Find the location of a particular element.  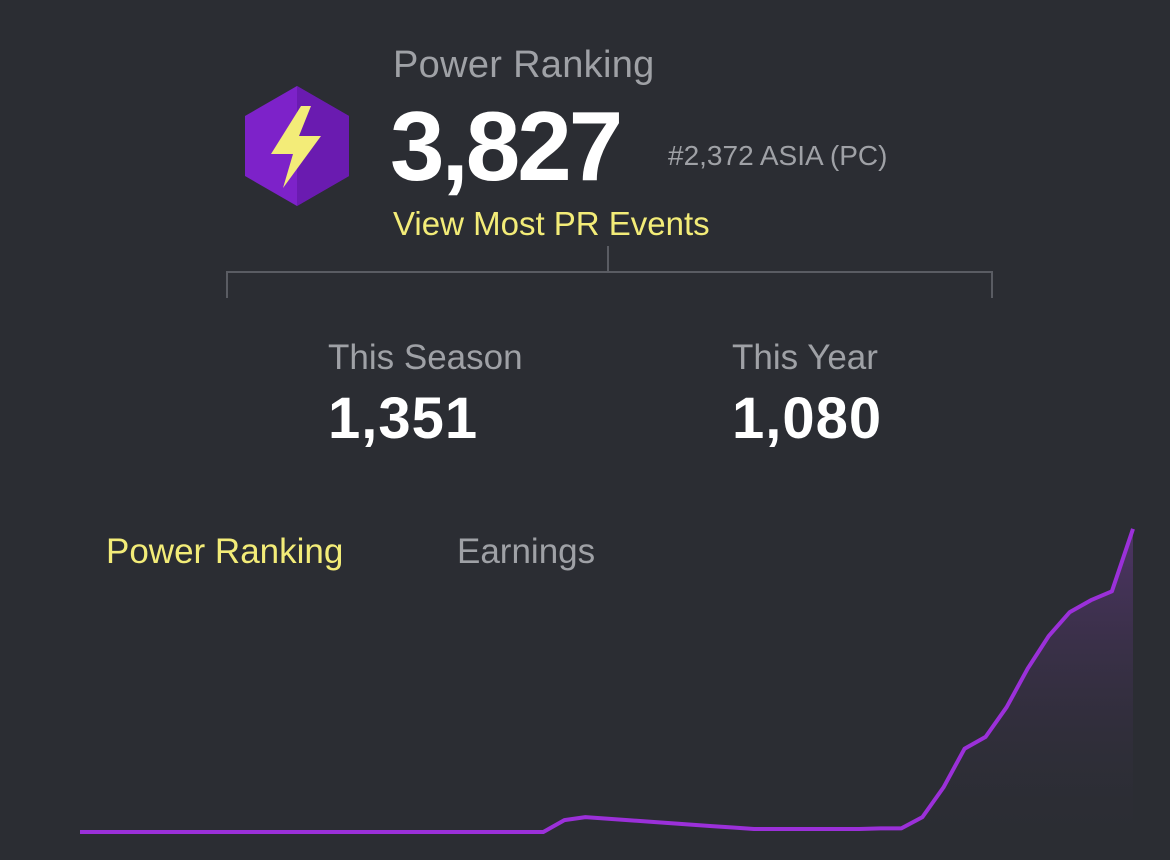

this-season-label: This Season is located at coordinates (425, 357).